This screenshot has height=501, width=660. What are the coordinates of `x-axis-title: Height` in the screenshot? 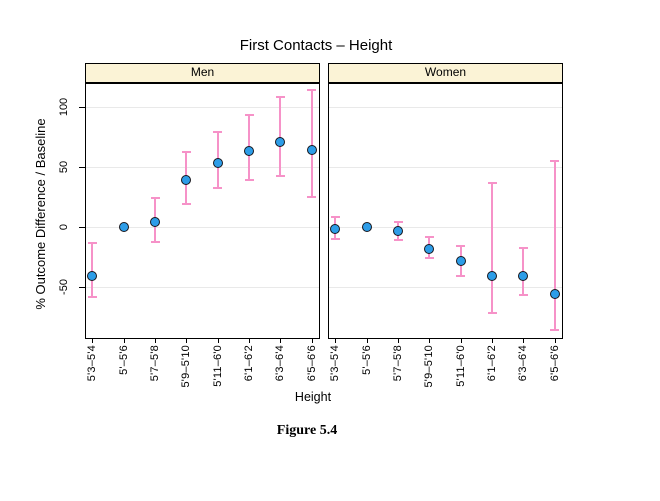 It's located at (313, 397).